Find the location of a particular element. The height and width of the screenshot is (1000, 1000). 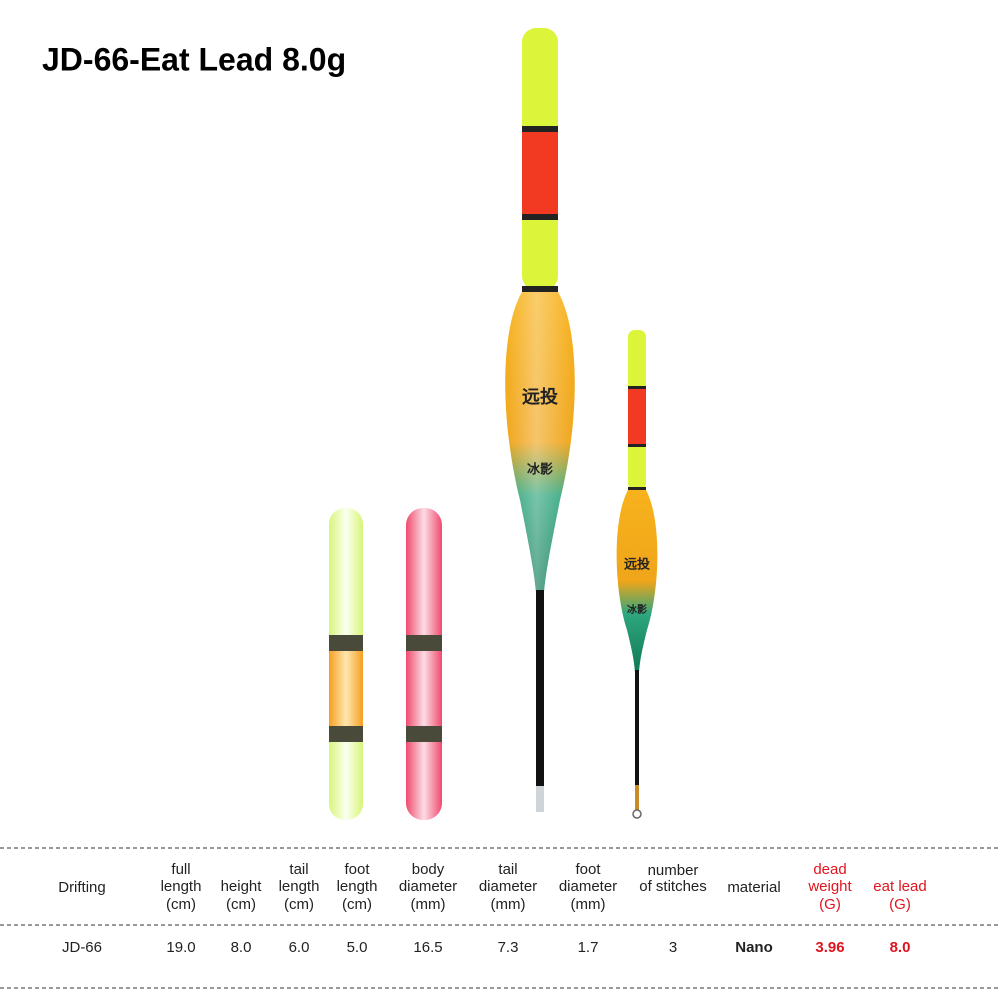

header-cell: height is located at coordinates (242, 886).